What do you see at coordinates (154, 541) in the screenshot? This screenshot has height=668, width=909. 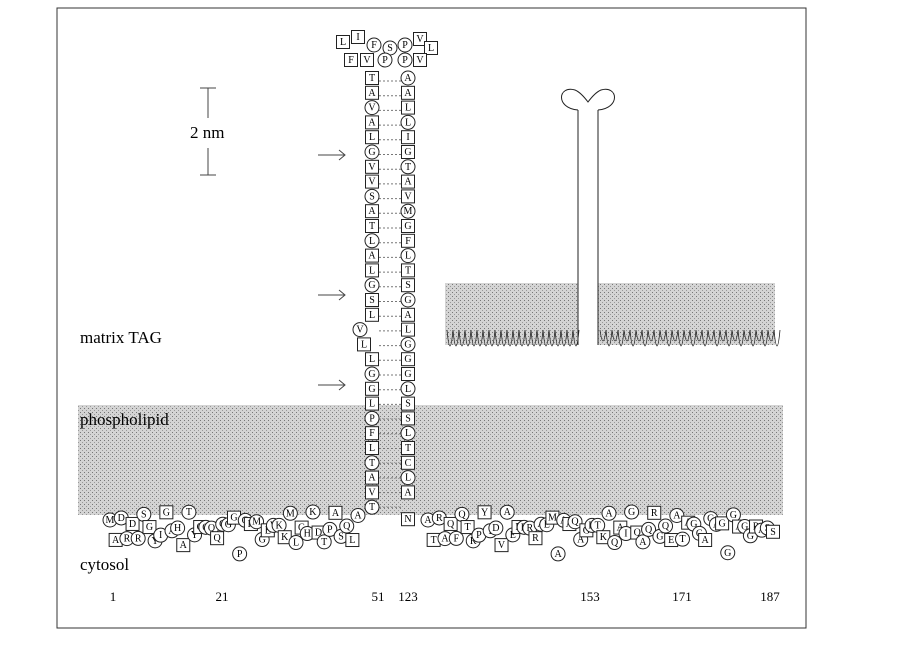 I see `residue: Y` at bounding box center [154, 541].